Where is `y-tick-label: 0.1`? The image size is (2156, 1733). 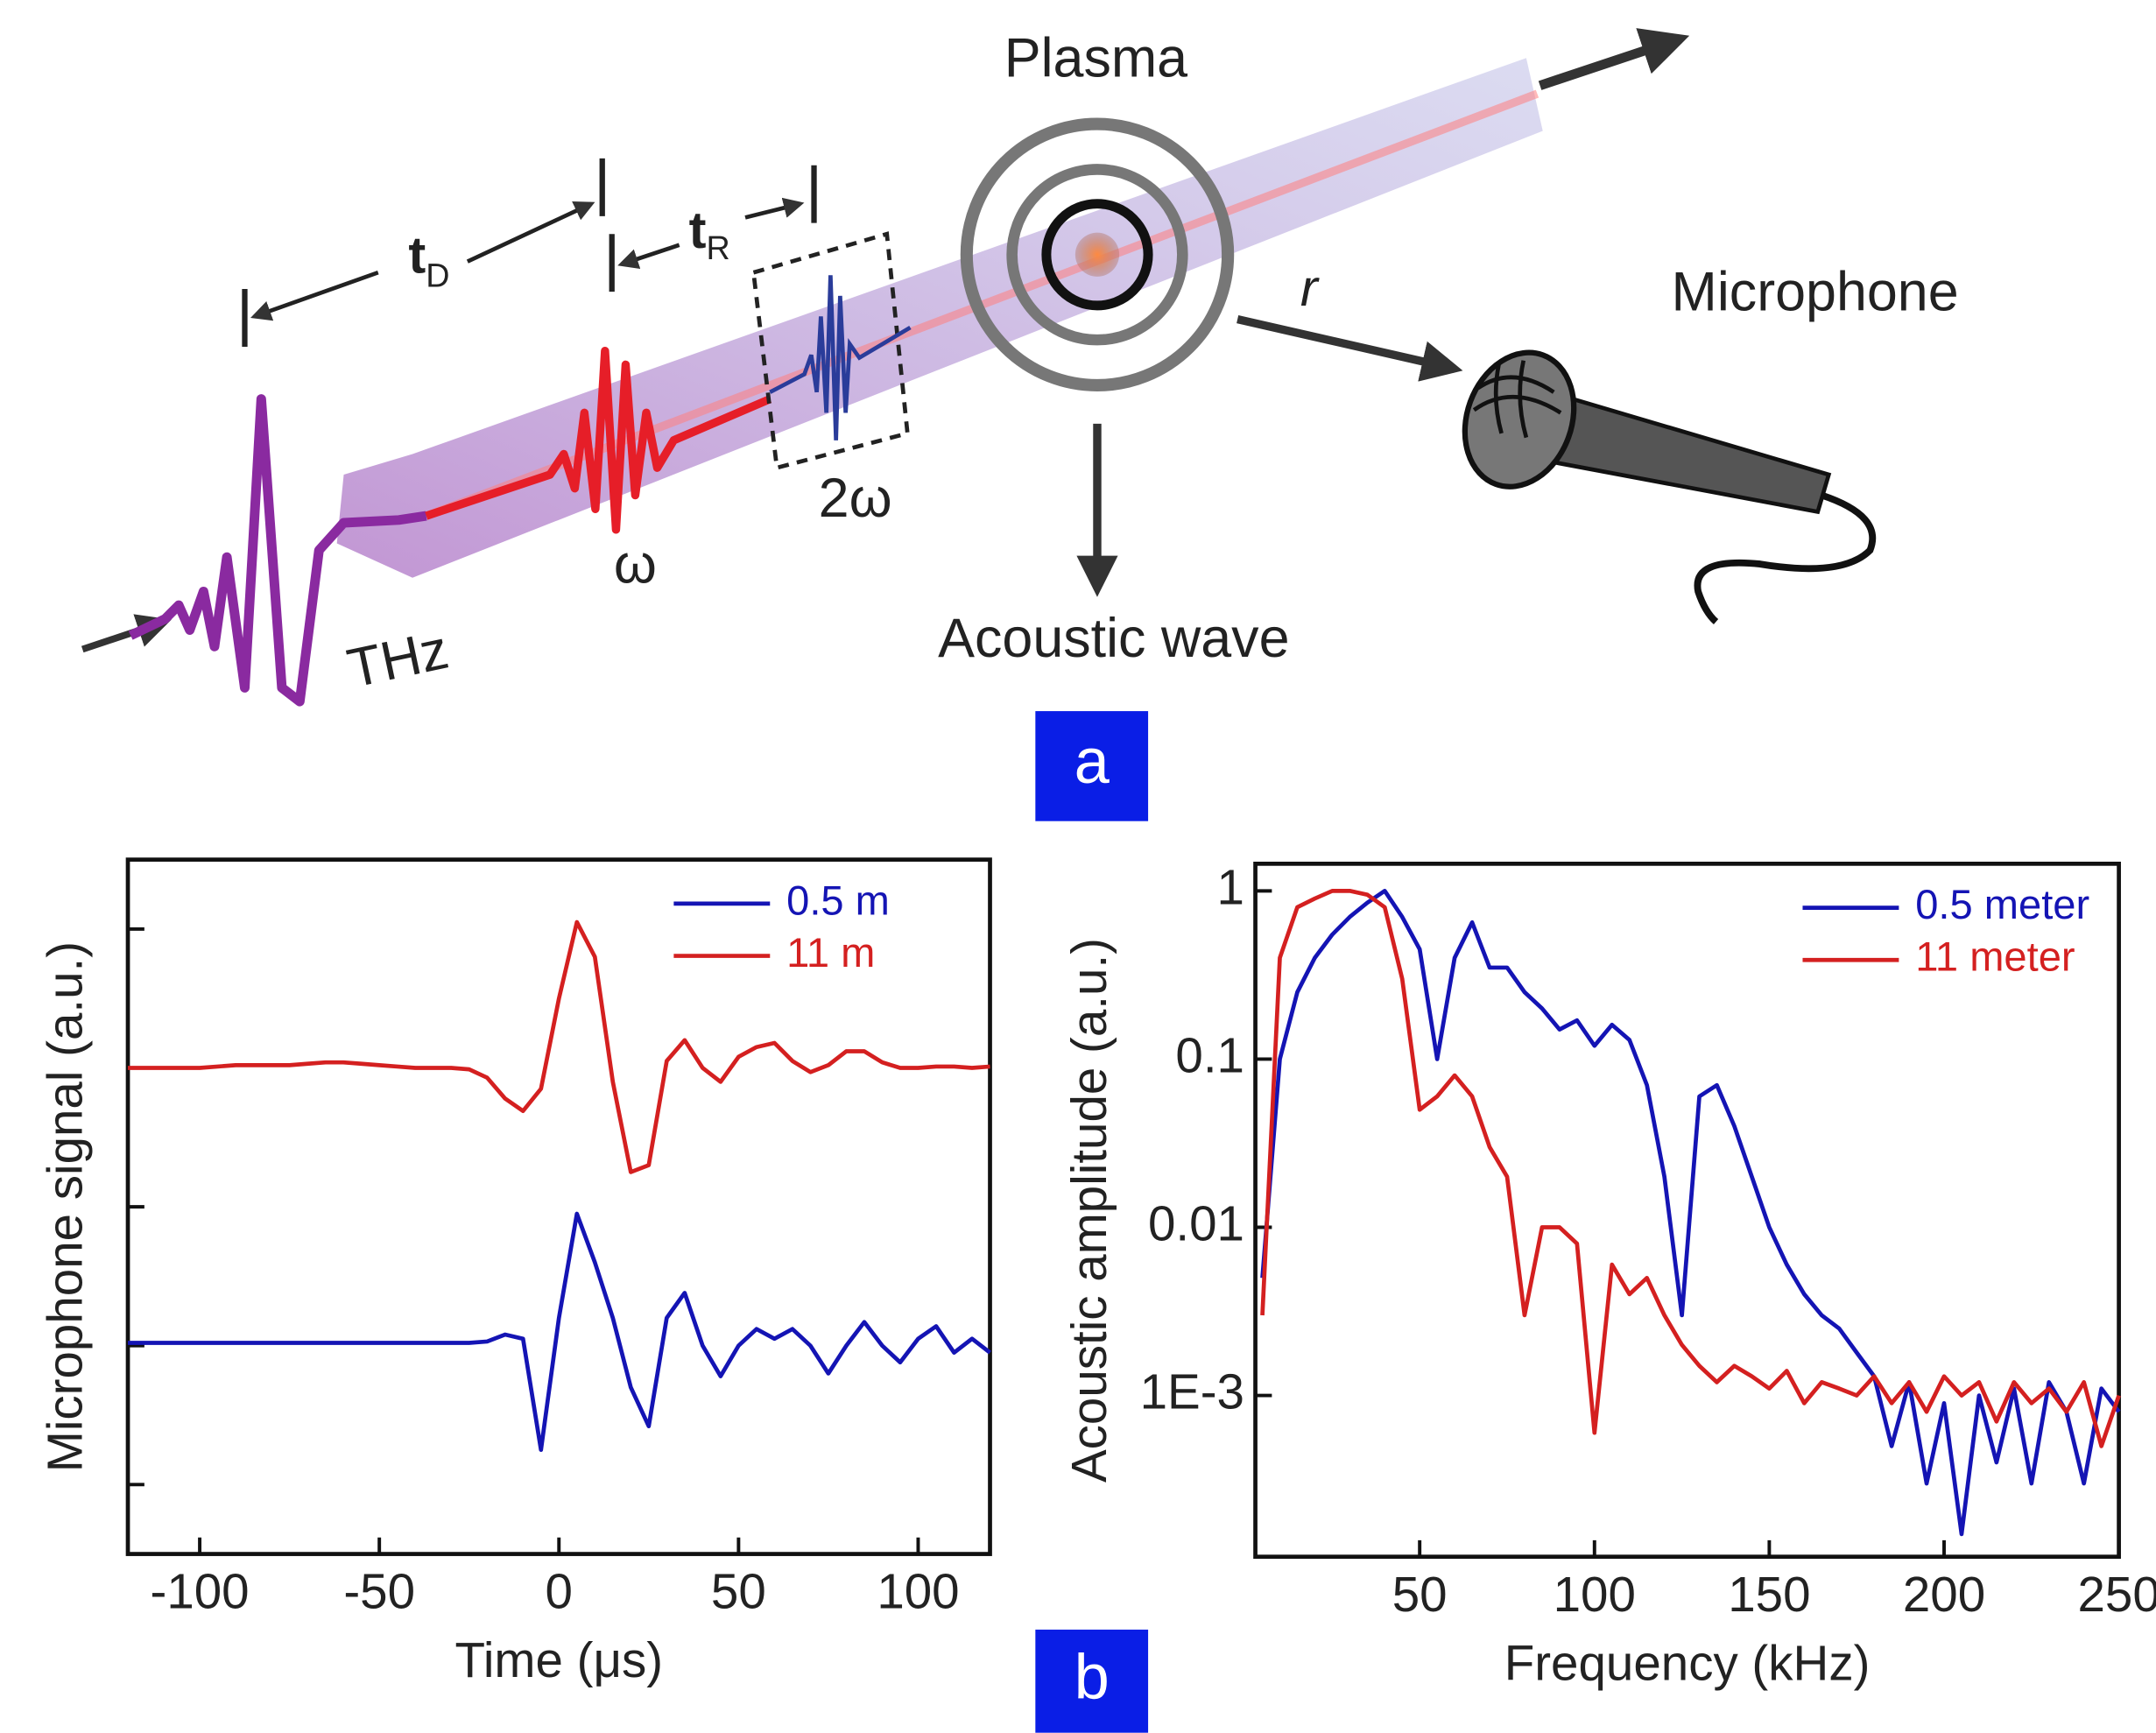 y-tick-label: 0.1 is located at coordinates (1209, 1054).